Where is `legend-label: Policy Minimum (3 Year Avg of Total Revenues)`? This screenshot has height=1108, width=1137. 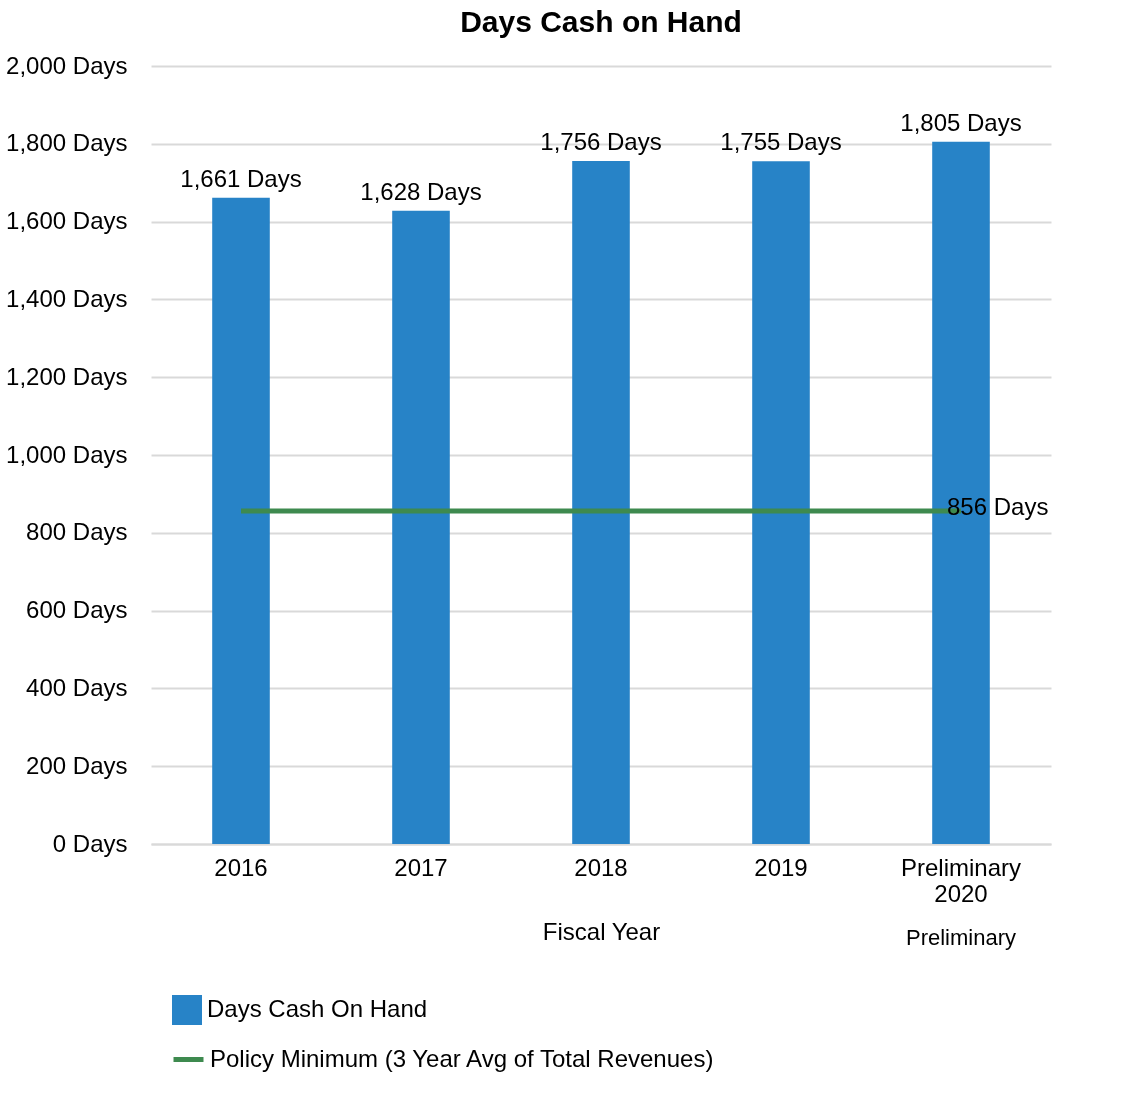
legend-label: Policy Minimum (3 Year Avg of Total Revenues) is located at coordinates (462, 1058).